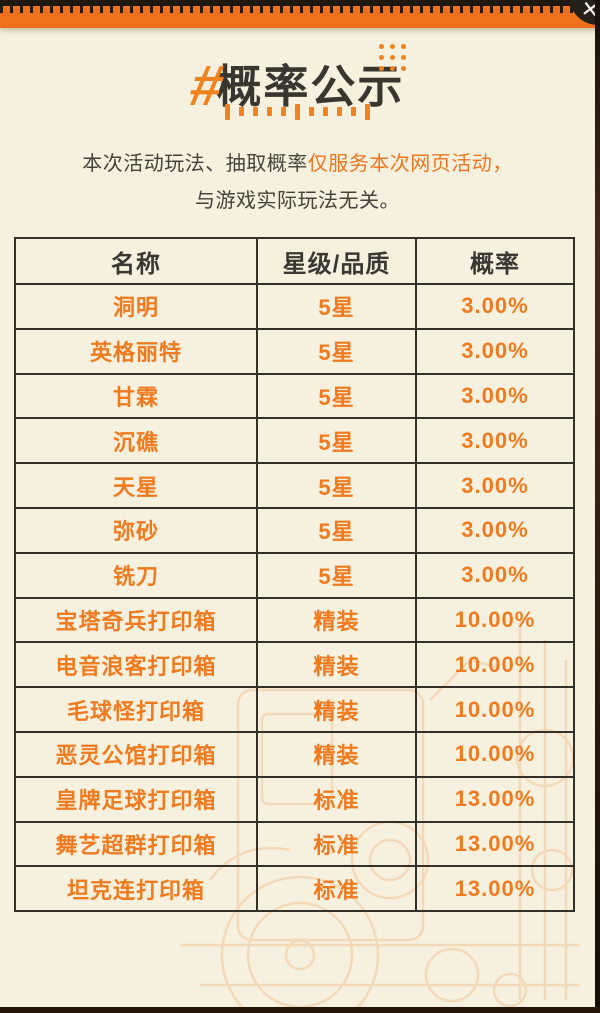 The height and width of the screenshot is (1013, 600). What do you see at coordinates (136, 306) in the screenshot?
I see `item-name-cell: 洞明` at bounding box center [136, 306].